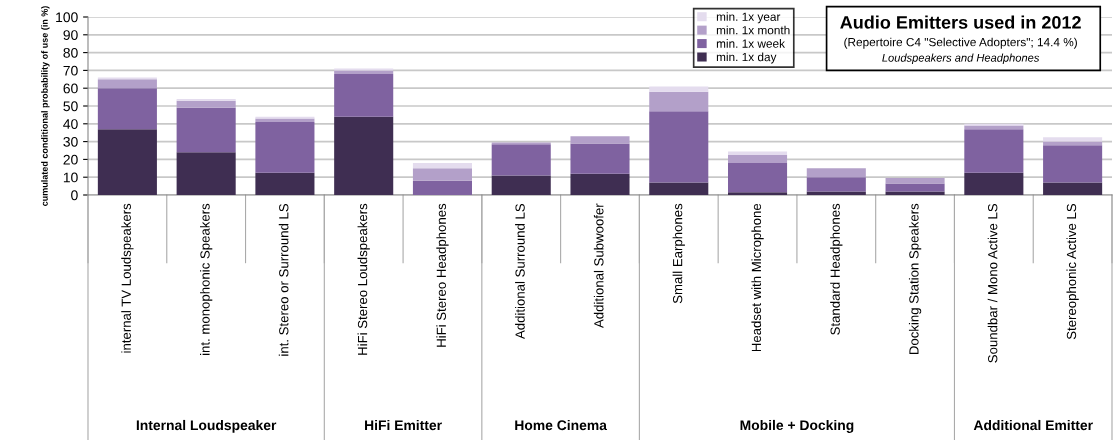  Describe the element at coordinates (1033, 425) in the screenshot. I see `text: Additional Emitter` at that location.